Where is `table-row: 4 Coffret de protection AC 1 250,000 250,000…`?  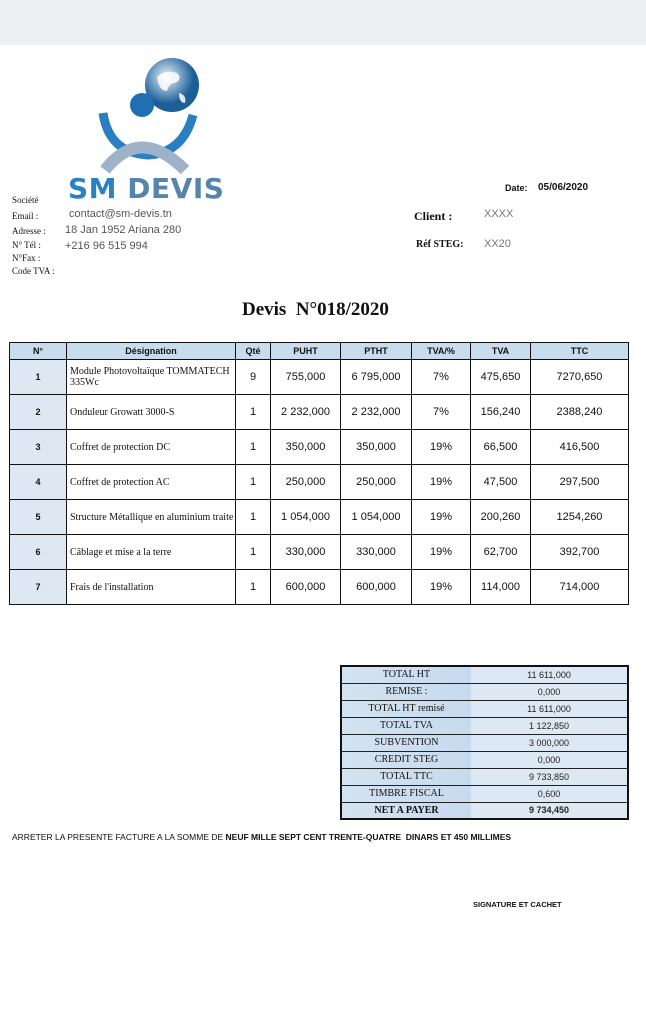
table-row: 4 Coffret de protection AC 1 250,000 250,000… is located at coordinates (319, 482).